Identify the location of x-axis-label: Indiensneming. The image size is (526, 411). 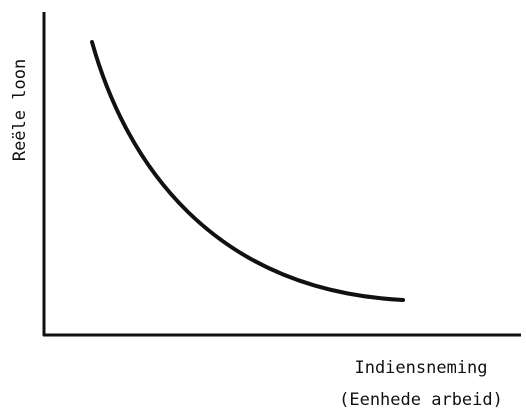
(420, 368).